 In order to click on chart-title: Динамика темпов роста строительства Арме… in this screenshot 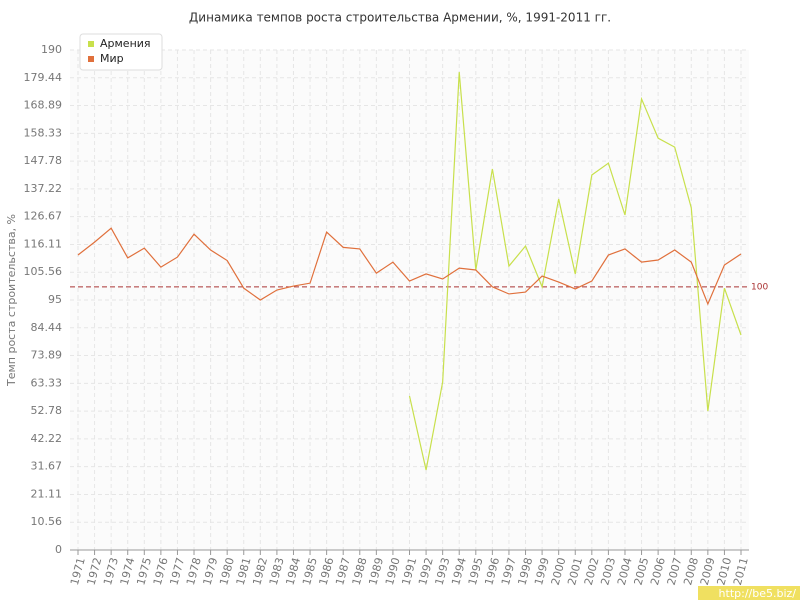, I will do `click(400, 18)`.